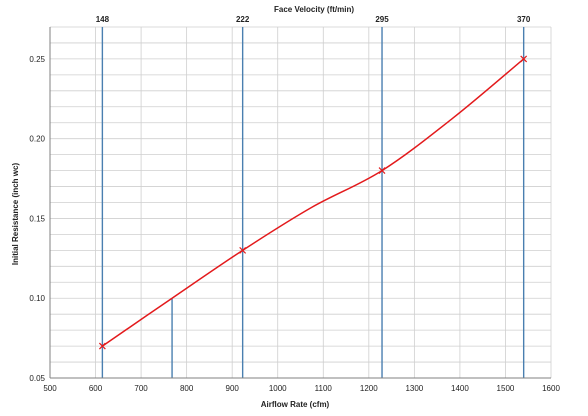 The width and height of the screenshot is (588, 416). Describe the element at coordinates (414, 388) in the screenshot. I see `x-tick-label: 1300` at that location.